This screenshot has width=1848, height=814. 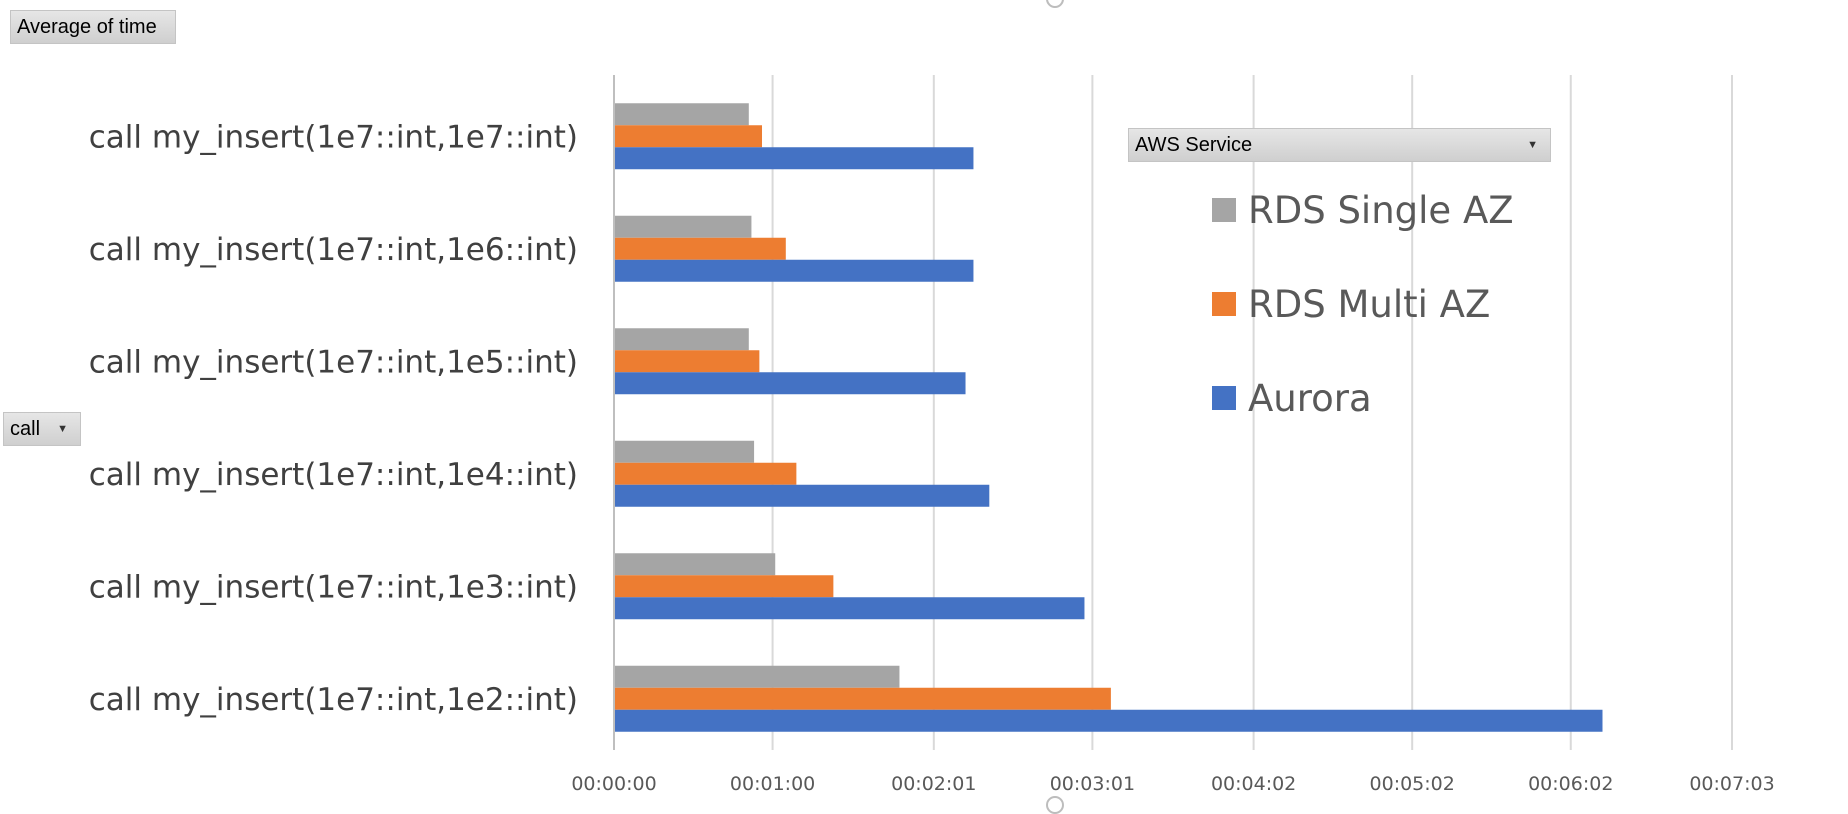 What do you see at coordinates (1369, 304) in the screenshot?
I see `legend-label: RDS Multi AZ` at bounding box center [1369, 304].